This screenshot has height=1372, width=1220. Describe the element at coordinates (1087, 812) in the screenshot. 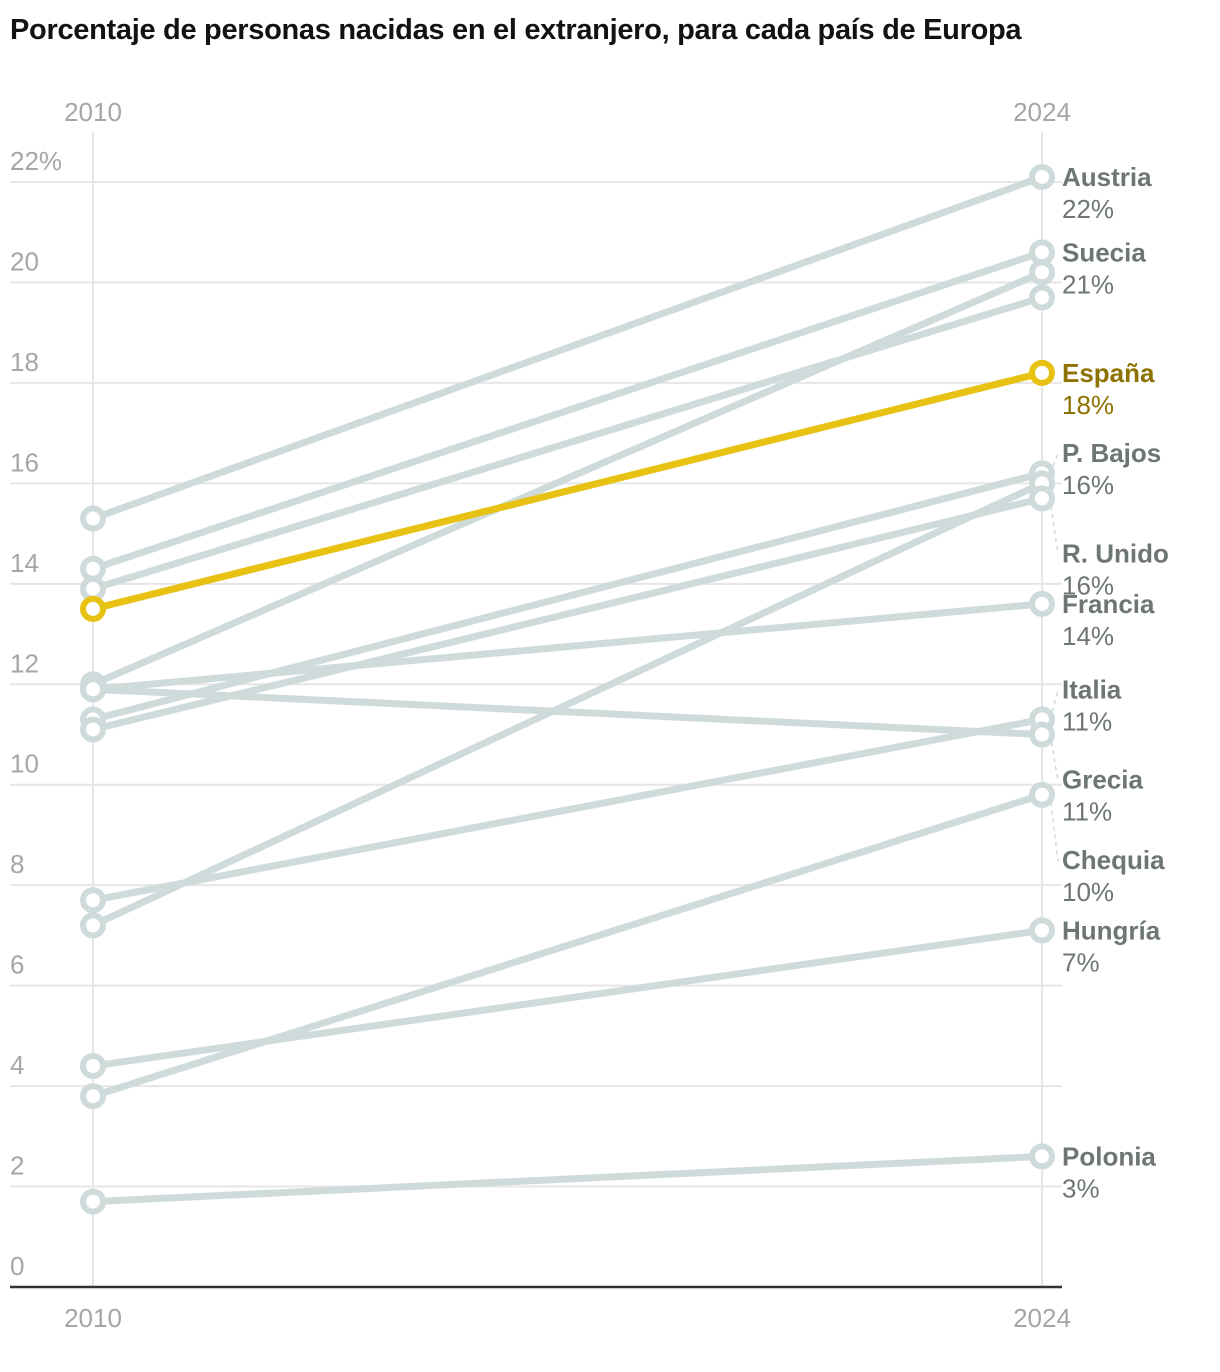

I see `series-value-grecia: 11%` at that location.